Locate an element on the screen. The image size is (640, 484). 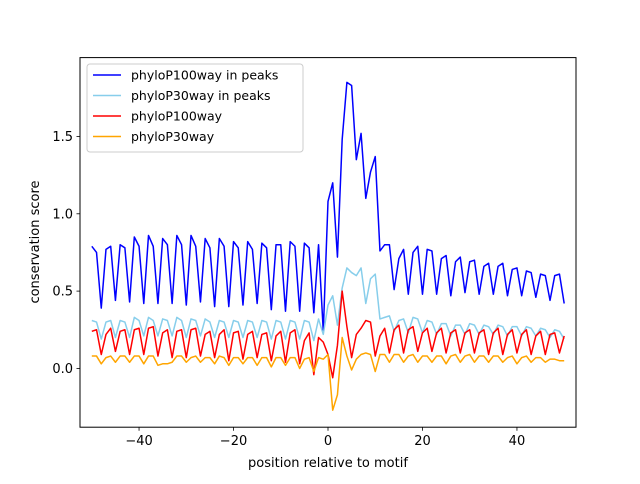
legend-label-3: phyloP100way is located at coordinates (177, 116).